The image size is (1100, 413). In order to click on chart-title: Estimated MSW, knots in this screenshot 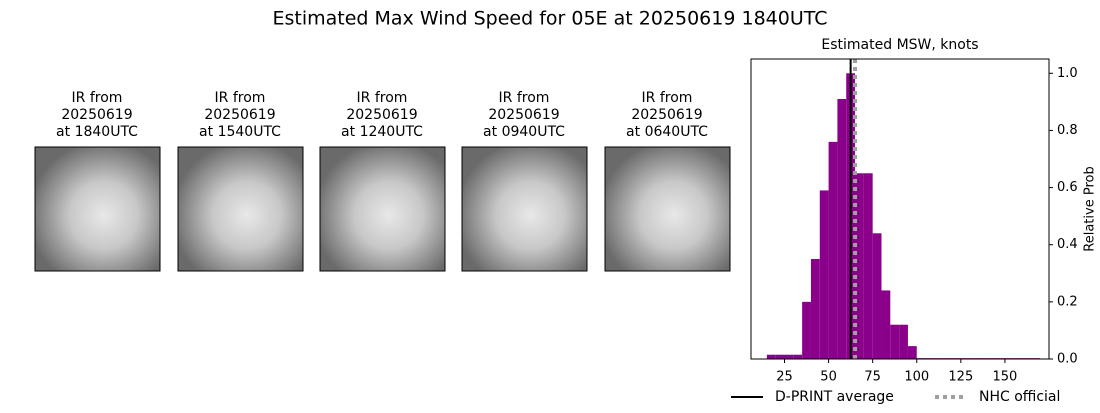, I will do `click(899, 45)`.